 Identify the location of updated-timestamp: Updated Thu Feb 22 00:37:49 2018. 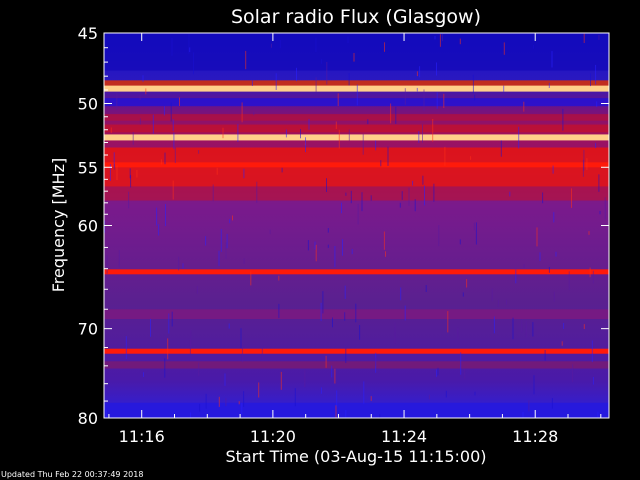
(72, 474).